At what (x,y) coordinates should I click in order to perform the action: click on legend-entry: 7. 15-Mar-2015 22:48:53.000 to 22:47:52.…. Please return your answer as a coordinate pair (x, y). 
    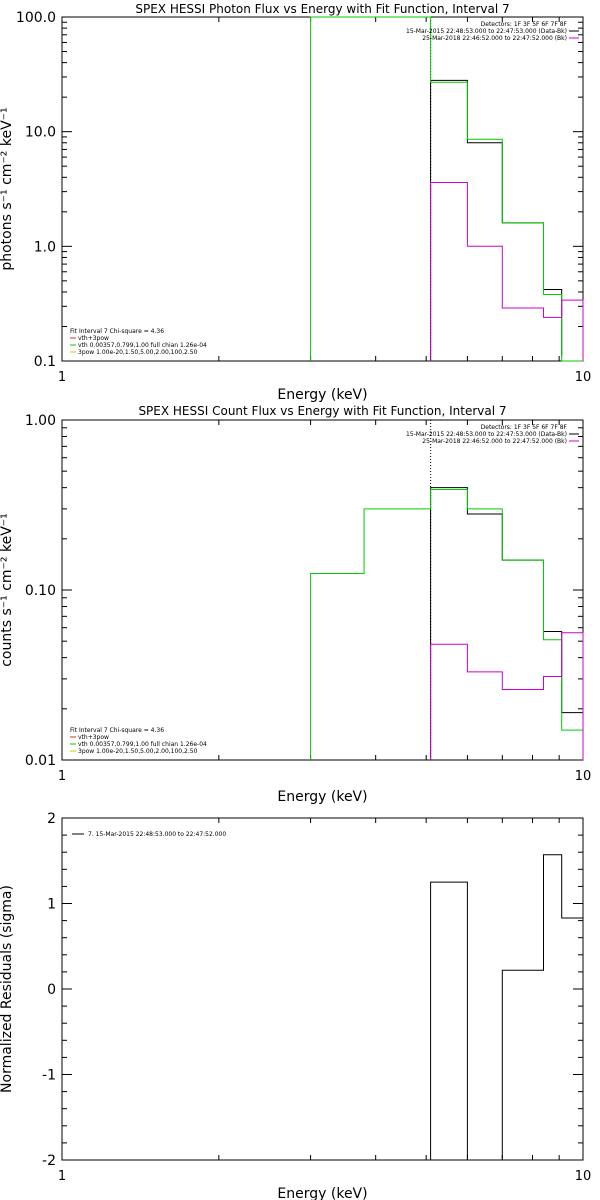
    Looking at the image, I should click on (157, 834).